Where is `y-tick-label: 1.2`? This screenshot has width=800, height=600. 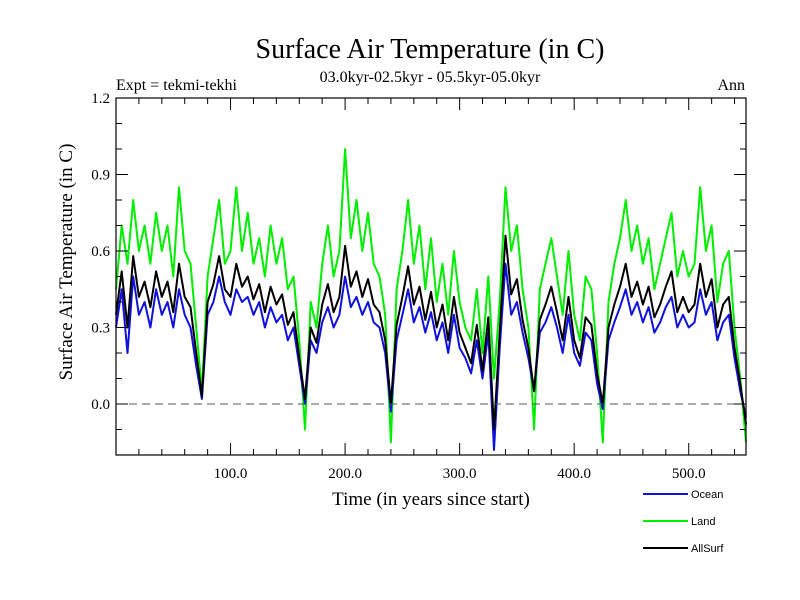 y-tick-label: 1.2 is located at coordinates (100, 99).